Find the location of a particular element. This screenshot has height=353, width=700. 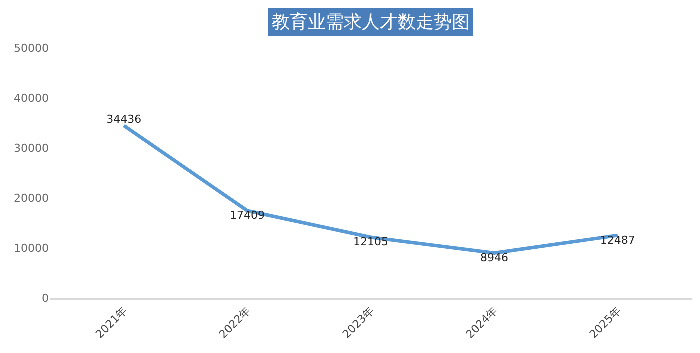

data-label: 8946 is located at coordinates (494, 258).